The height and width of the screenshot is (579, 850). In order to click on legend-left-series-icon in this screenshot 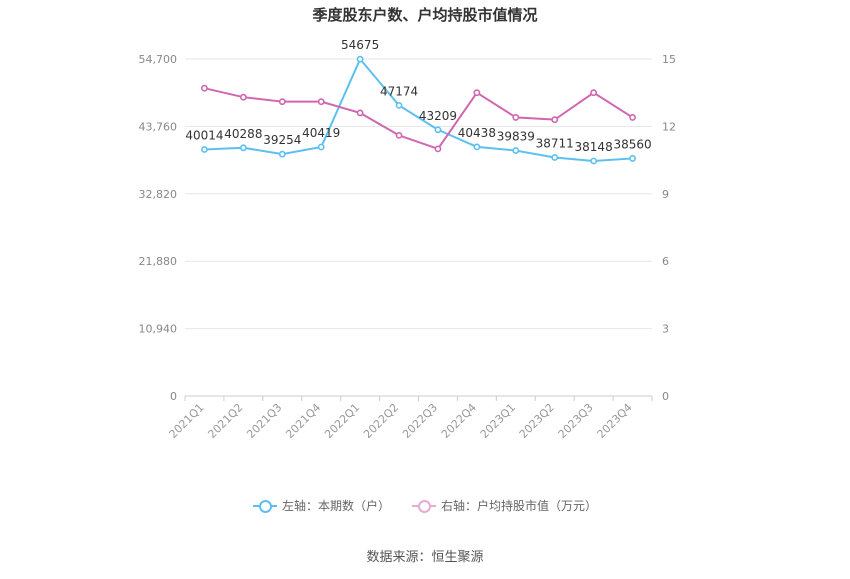, I will do `click(264, 506)`.